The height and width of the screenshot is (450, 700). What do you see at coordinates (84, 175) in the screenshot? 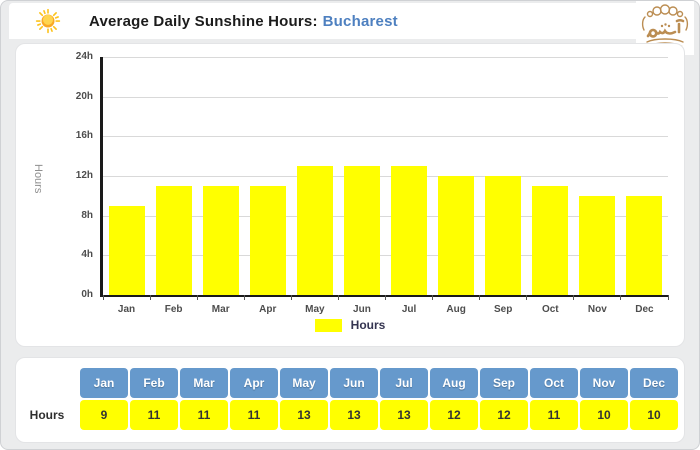
I see `y-tick-label: 12h` at bounding box center [84, 175].